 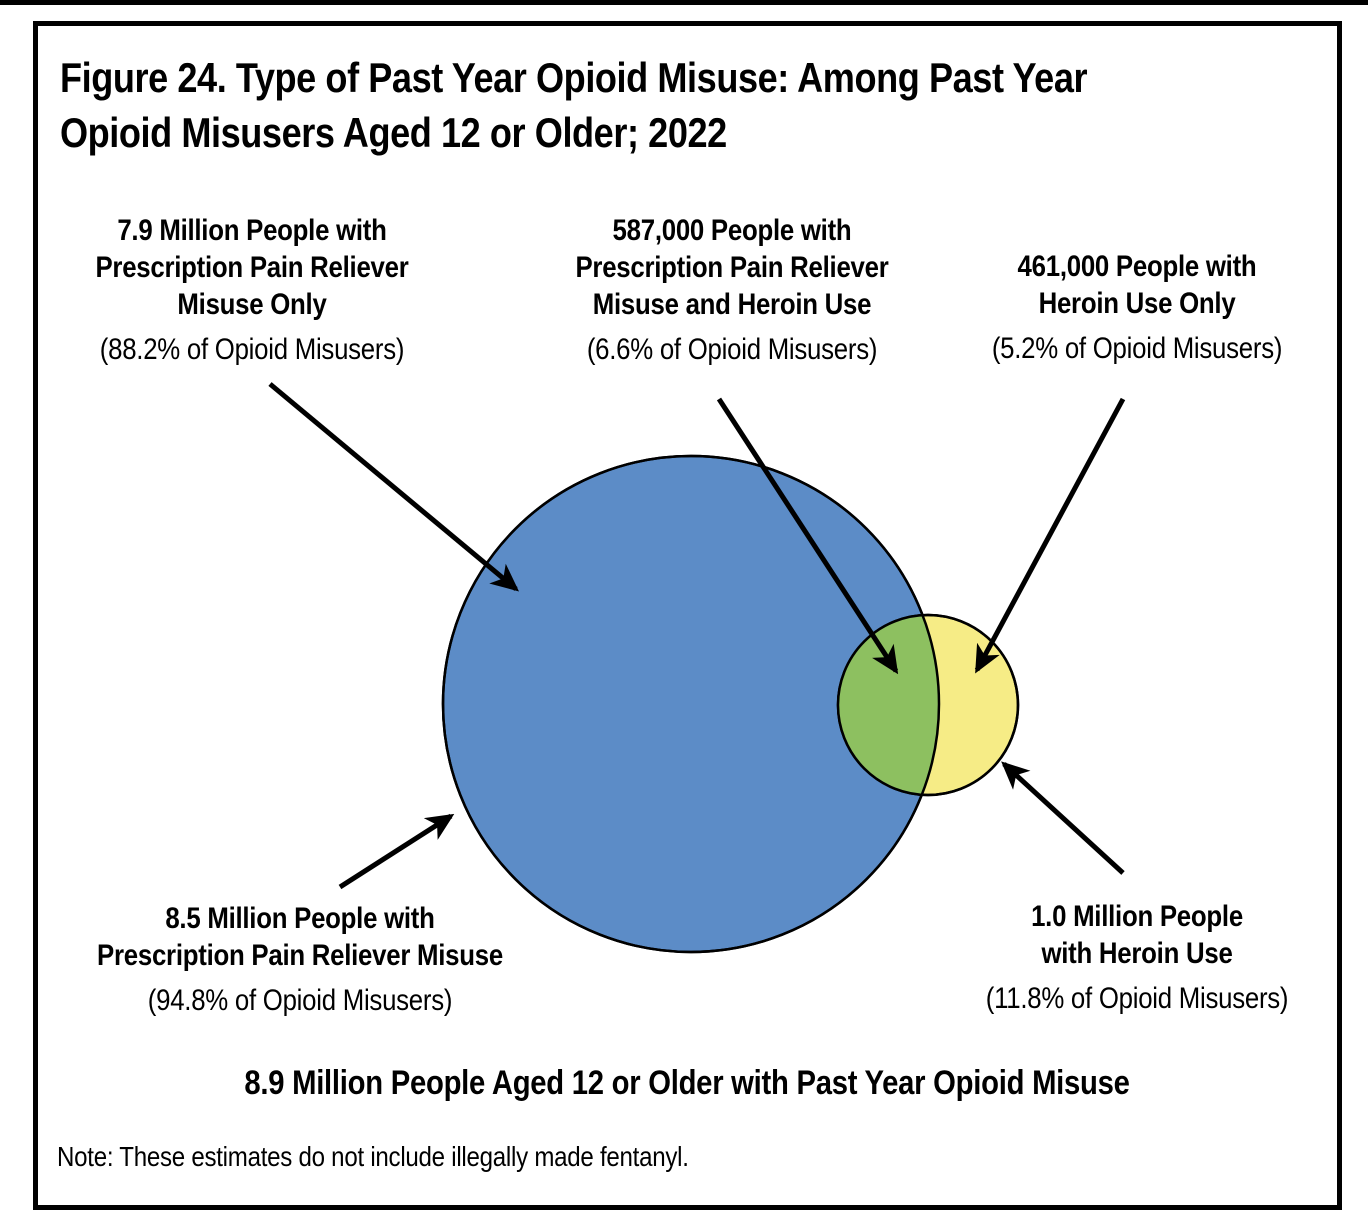 I want to click on label-line: with Heroin Use, so click(x=1137, y=953).